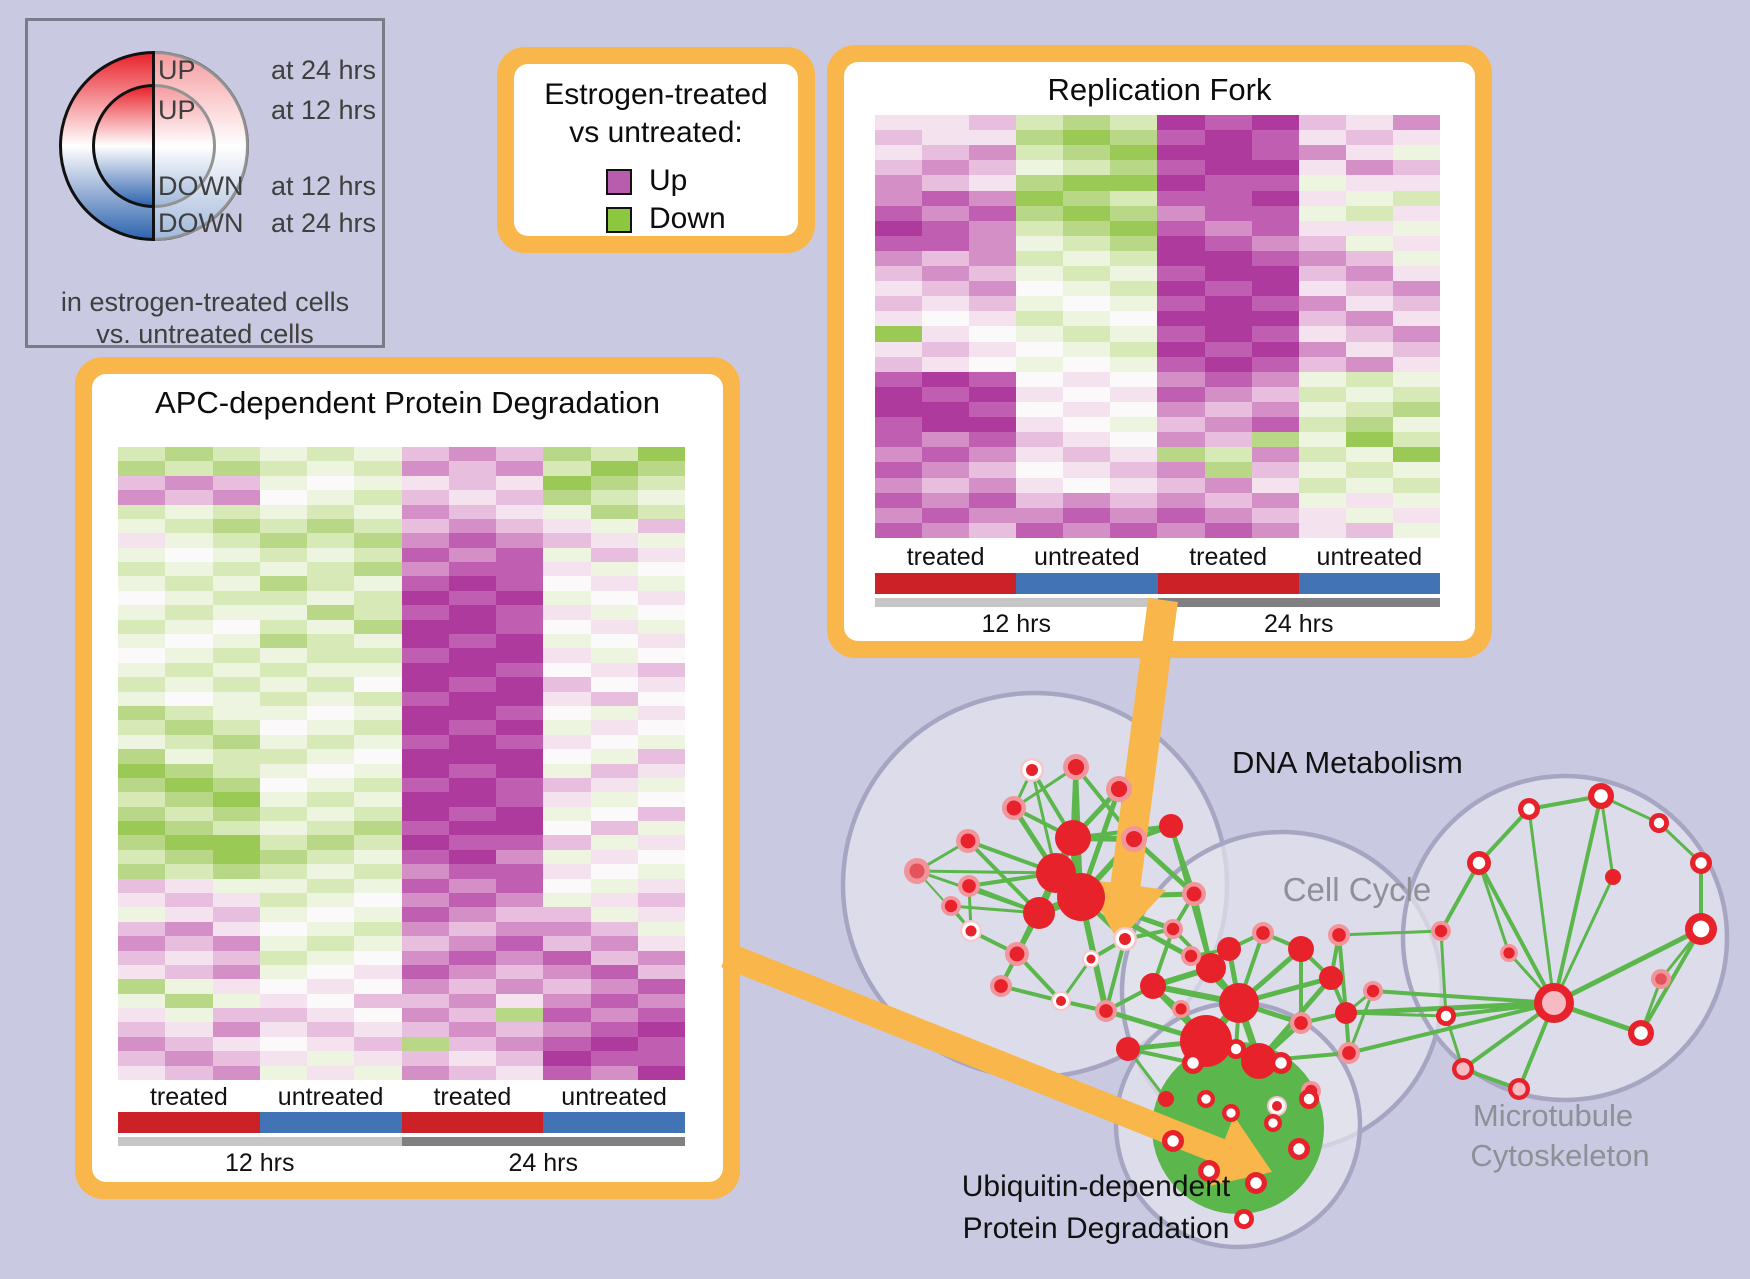 The image size is (1750, 1279). What do you see at coordinates (668, 180) in the screenshot?
I see `up-swatch-label: Up` at bounding box center [668, 180].